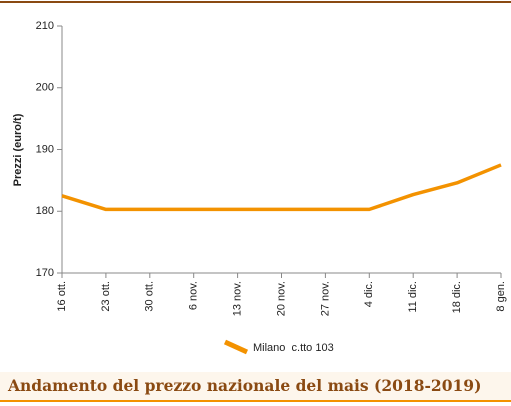 This screenshot has width=511, height=406. What do you see at coordinates (45, 149) in the screenshot?
I see `y-tick-label: 190` at bounding box center [45, 149].